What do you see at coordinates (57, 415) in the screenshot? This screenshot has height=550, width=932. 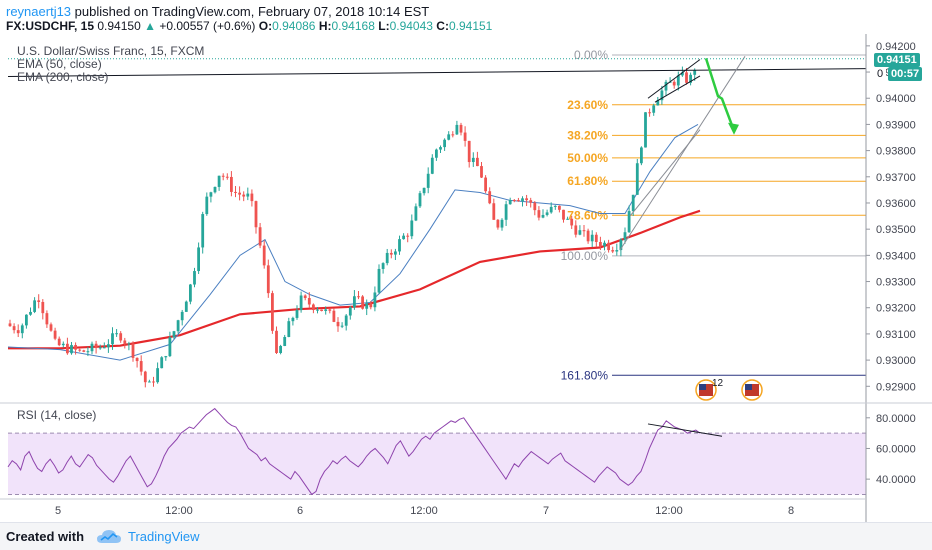 I see `rsi-legend: RSI (14, close)` at bounding box center [57, 415].